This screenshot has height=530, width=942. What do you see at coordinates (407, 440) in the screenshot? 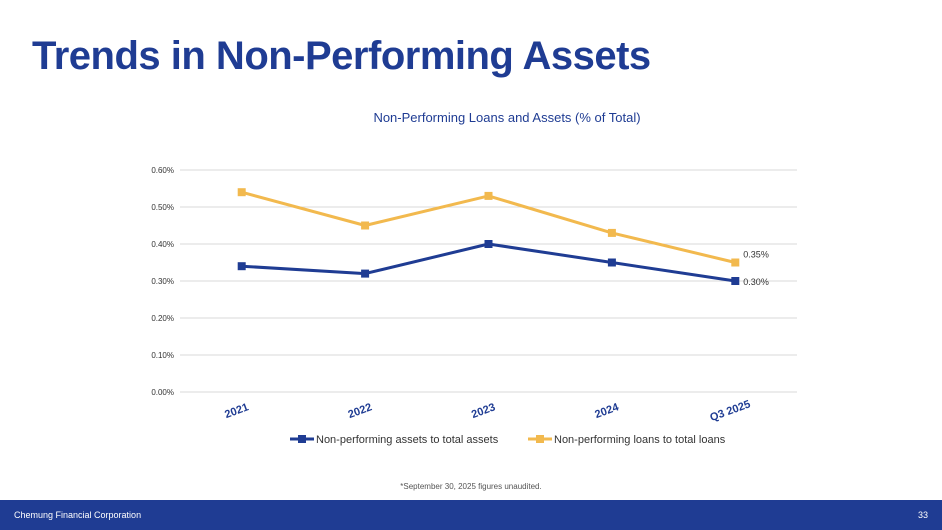
I see `legend-label: Non-performing assets to total assets` at bounding box center [407, 440].